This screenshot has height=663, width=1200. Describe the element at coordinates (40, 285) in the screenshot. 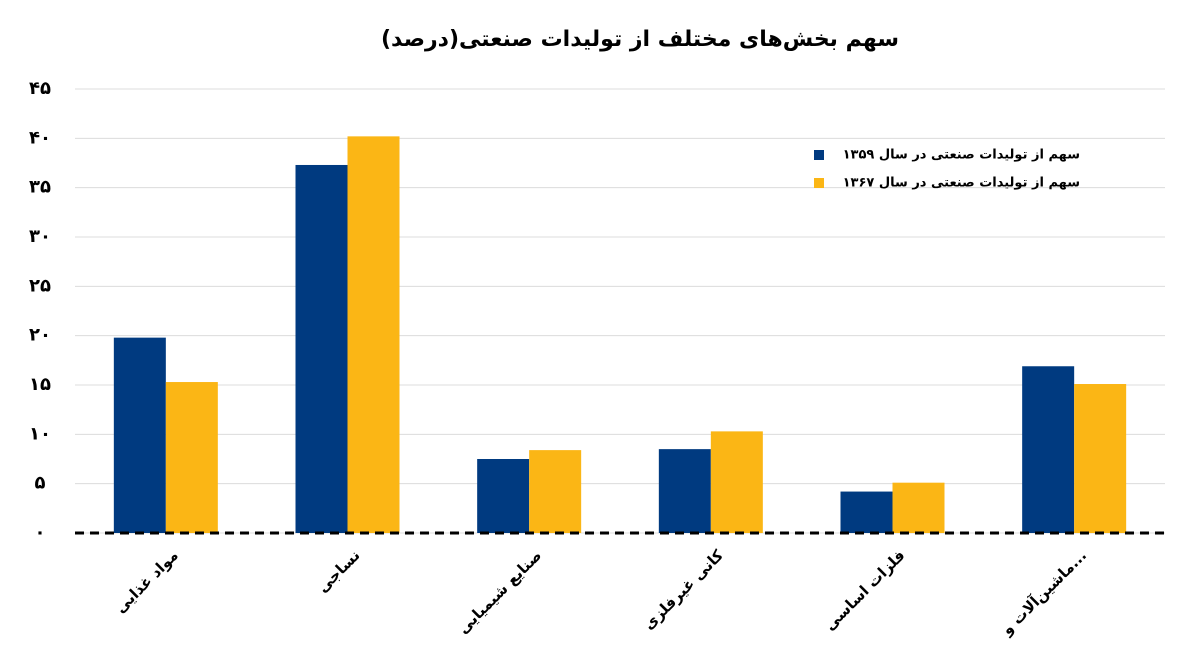

I see `y-tick-label: ۲۵` at that location.